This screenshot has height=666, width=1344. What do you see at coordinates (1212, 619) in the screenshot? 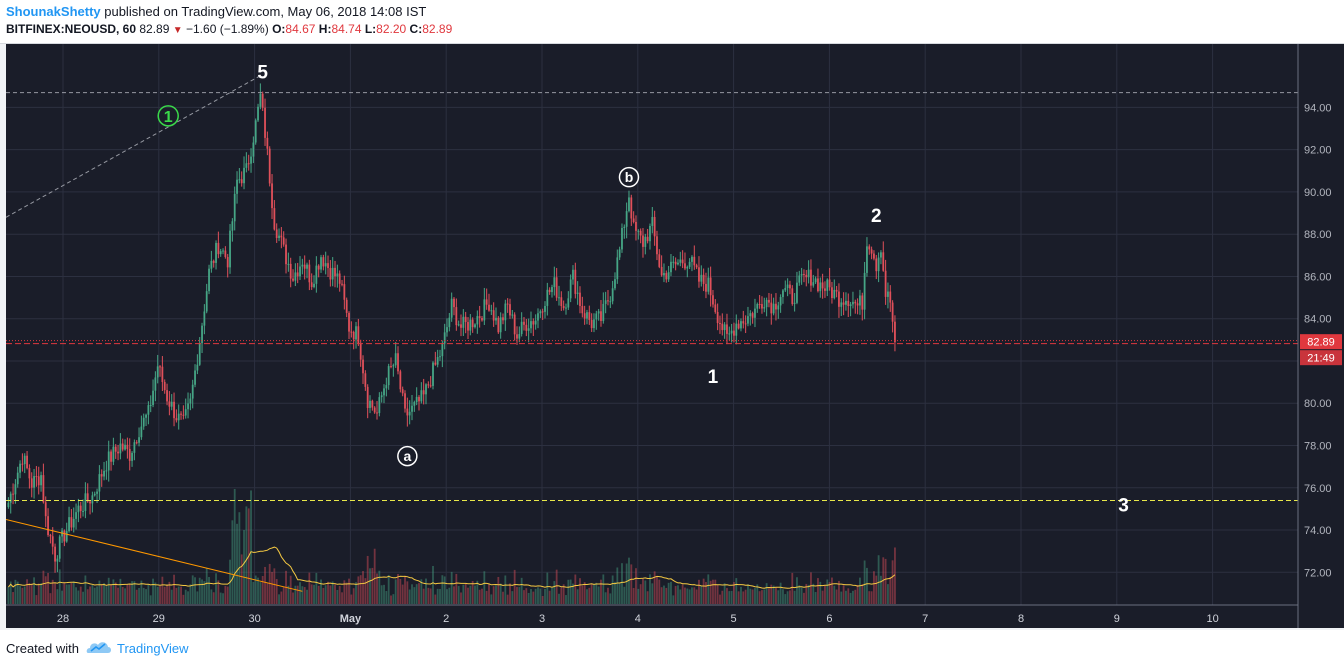
I see `x-tick-label: 10` at bounding box center [1212, 619].